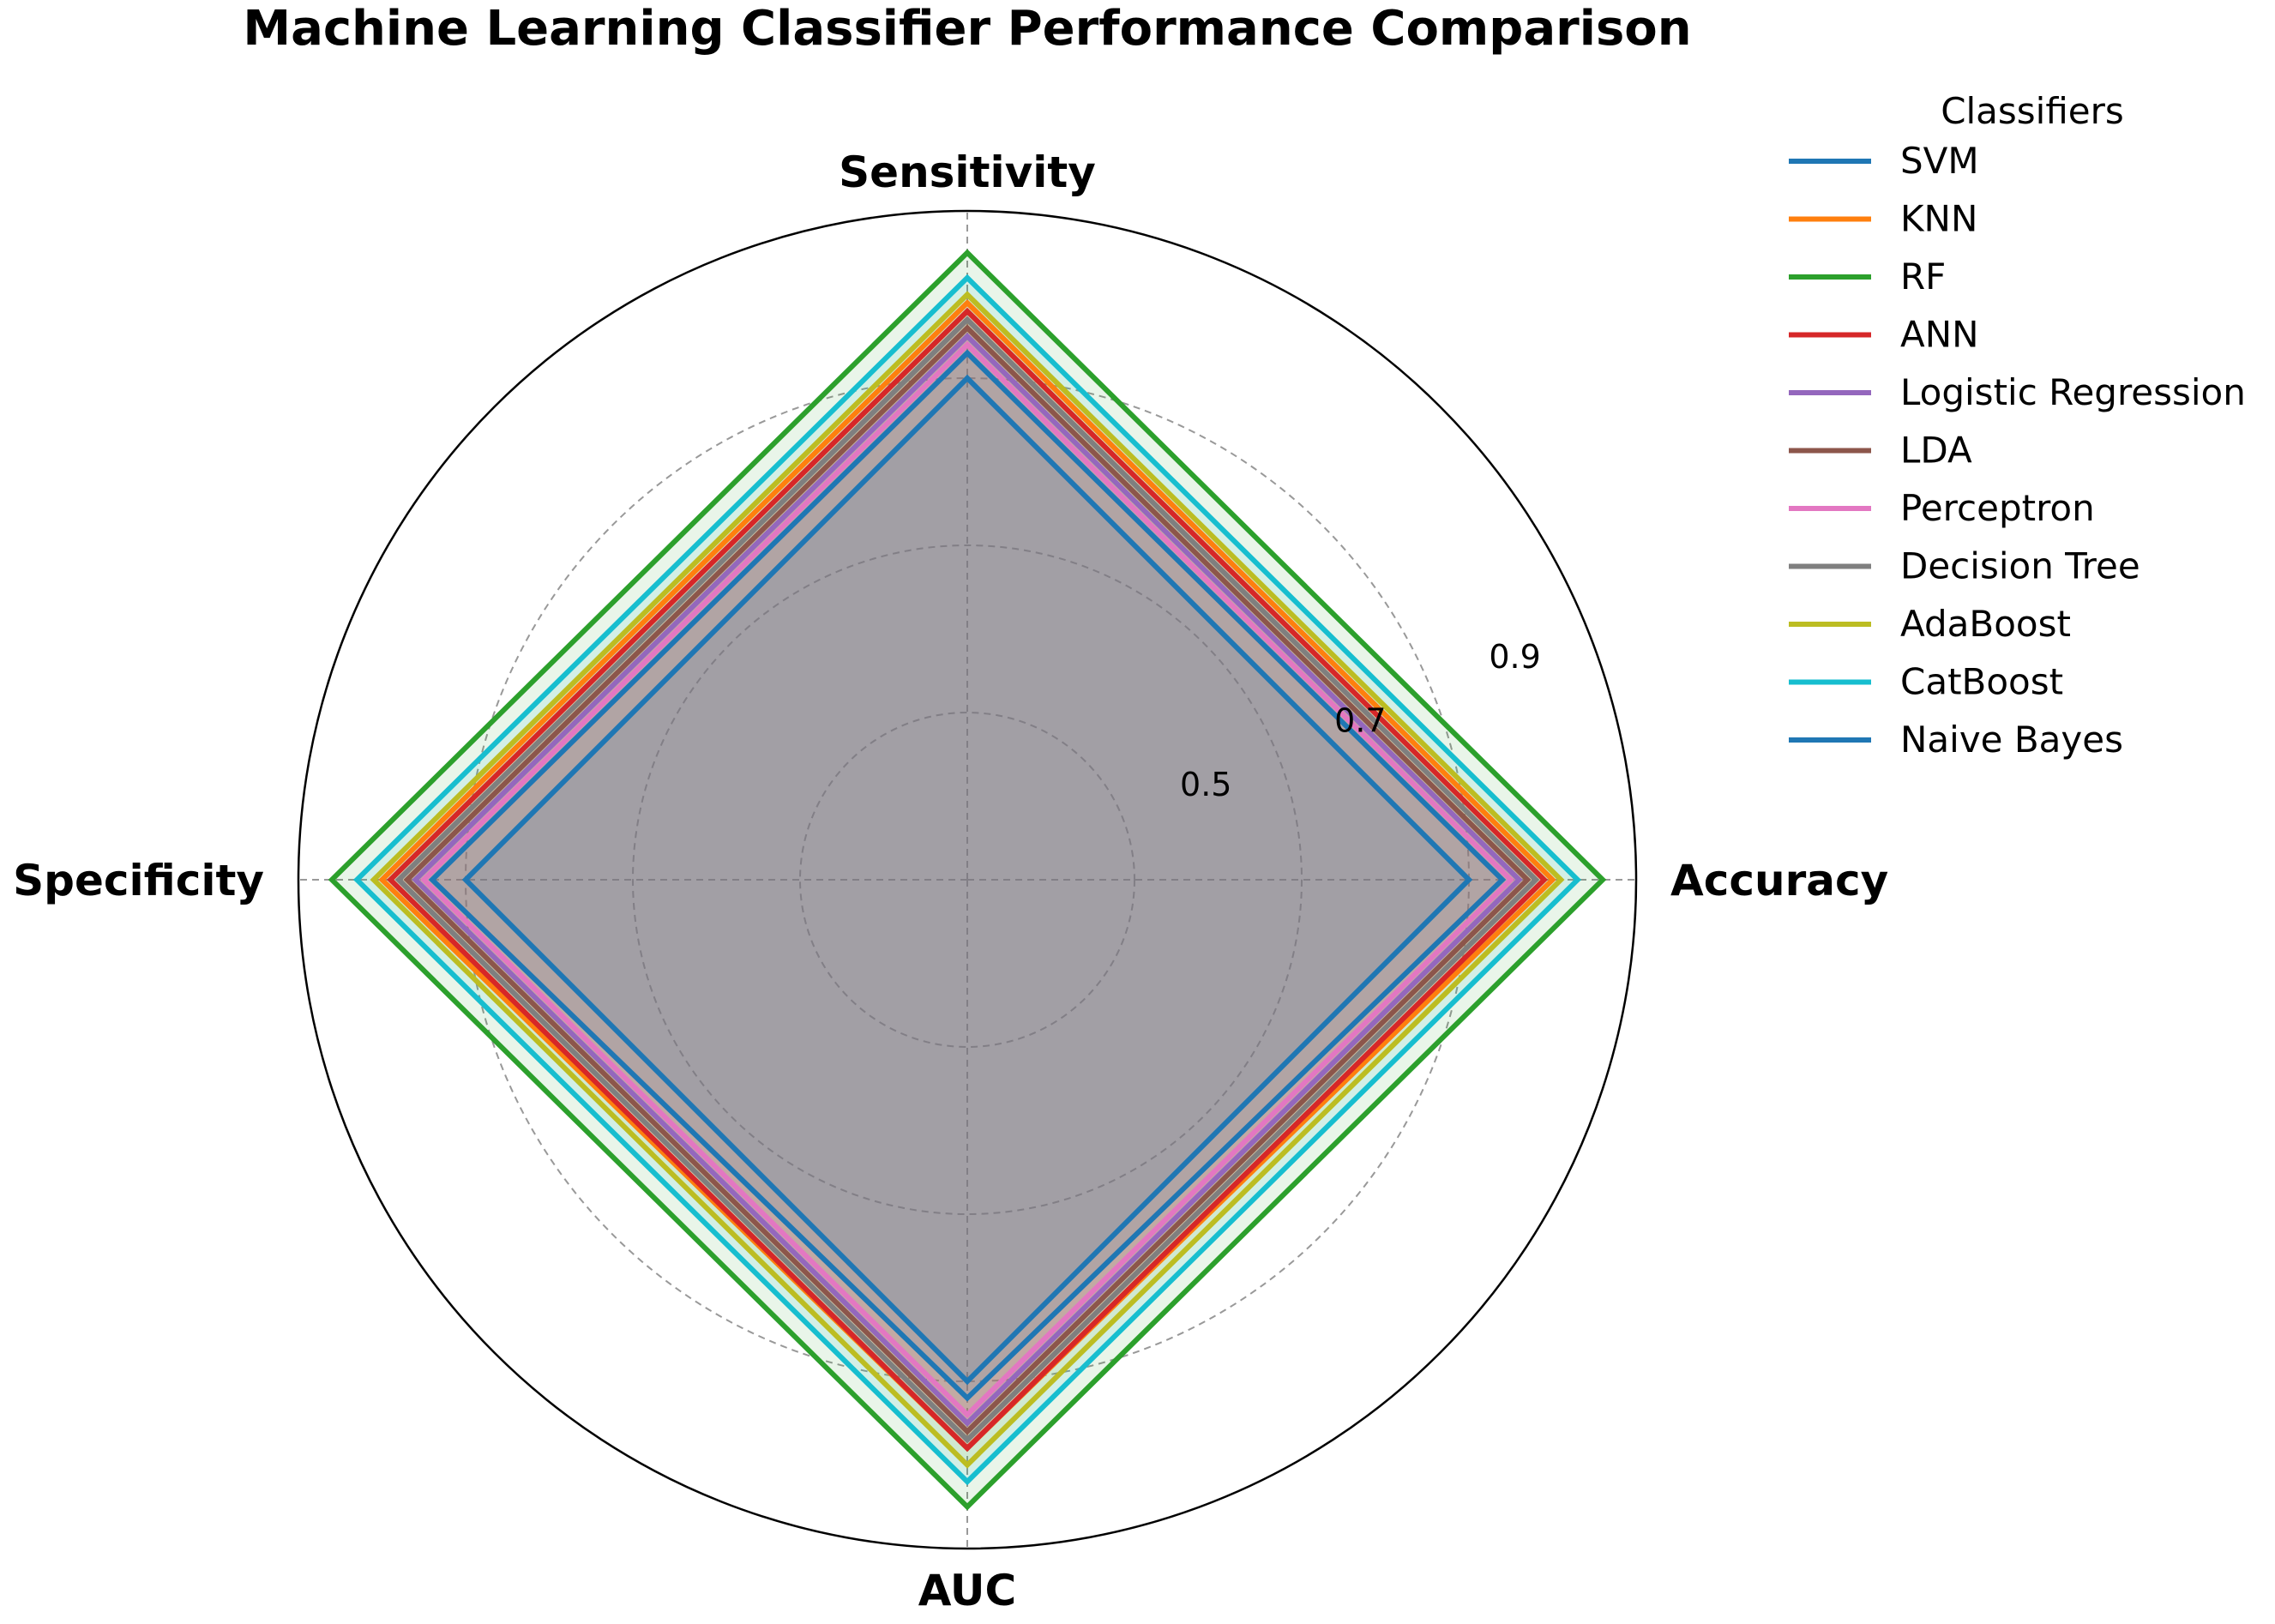 The width and height of the screenshot is (2275, 1624). I want to click on legend-label-10: Naive Bayes, so click(2011, 740).